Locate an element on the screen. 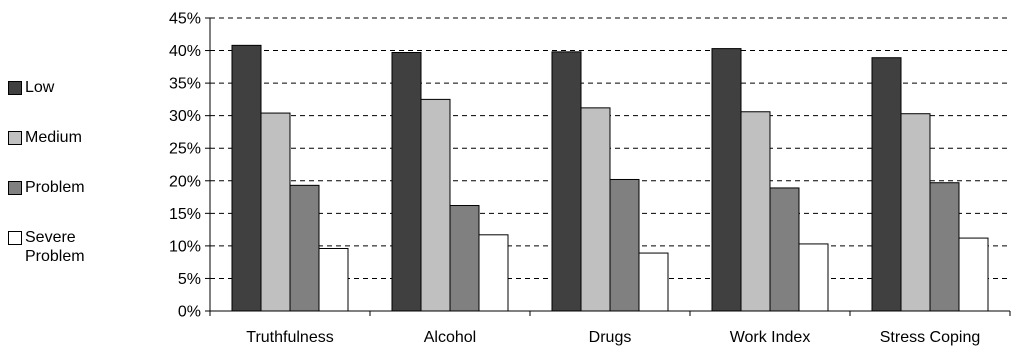 This screenshot has height=354, width=1023. x-tick-label: Work Index is located at coordinates (770, 337).